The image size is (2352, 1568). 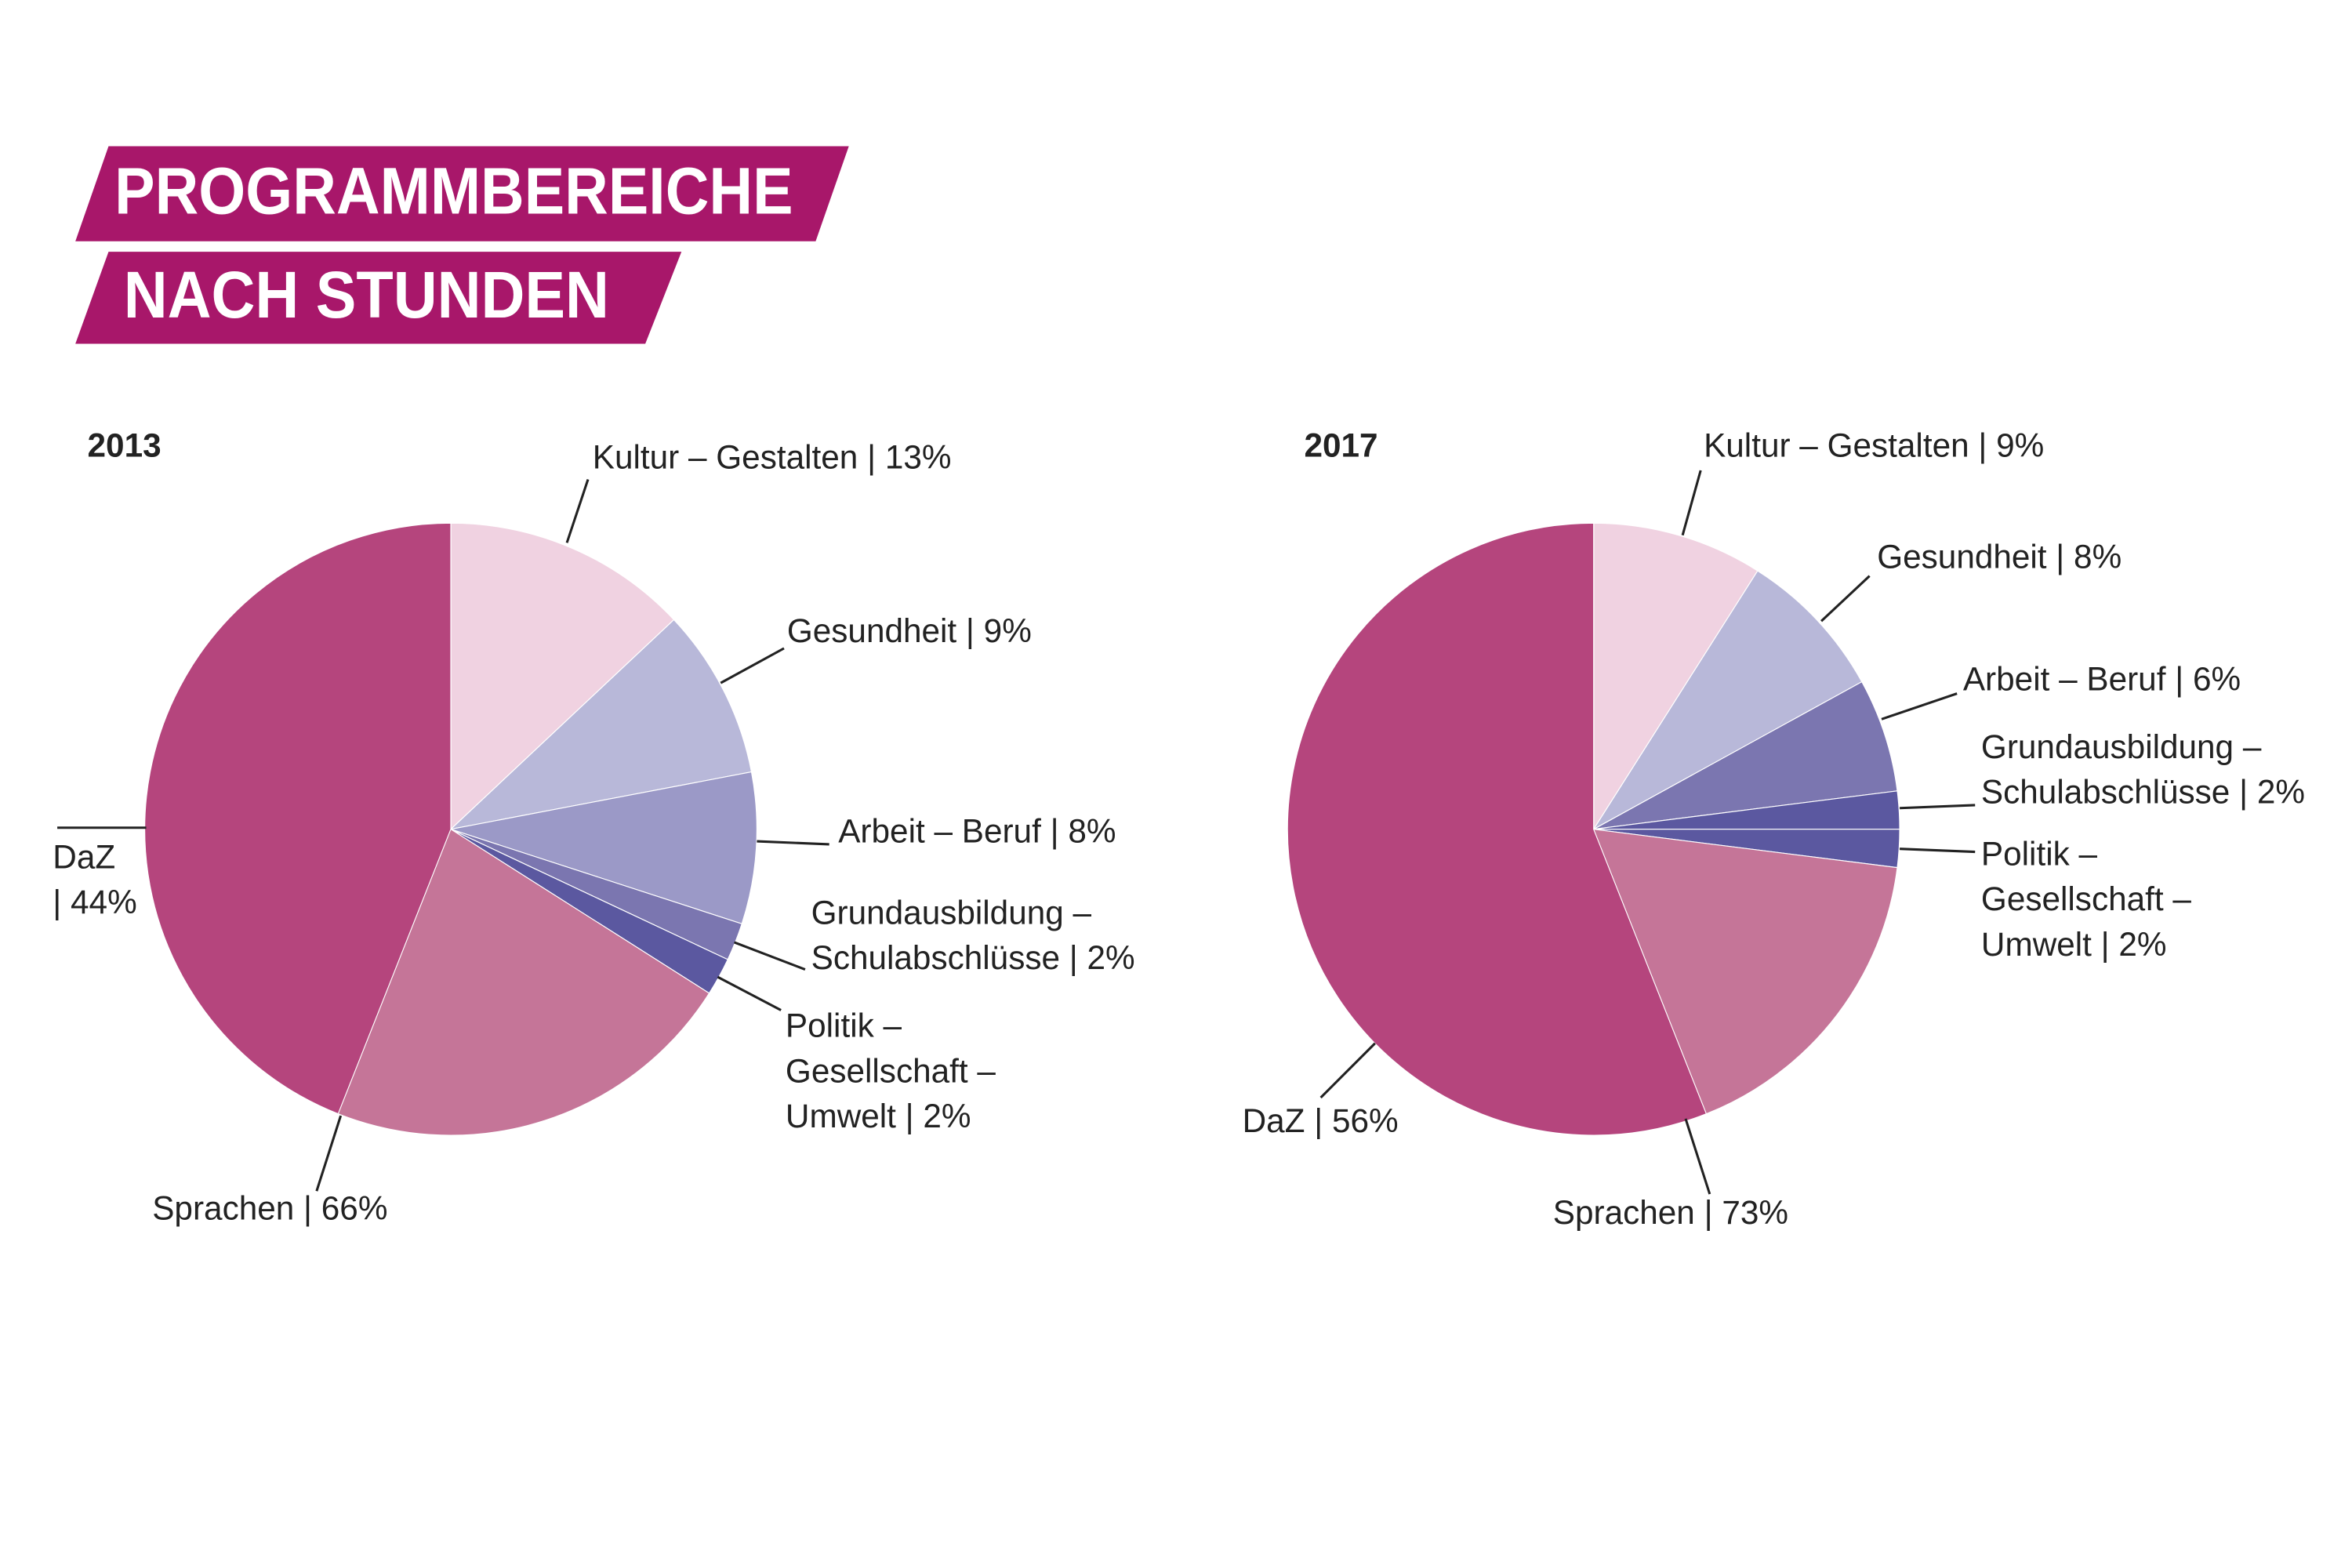 I want to click on slice-label: Gesundheit | 9%, so click(x=909, y=630).